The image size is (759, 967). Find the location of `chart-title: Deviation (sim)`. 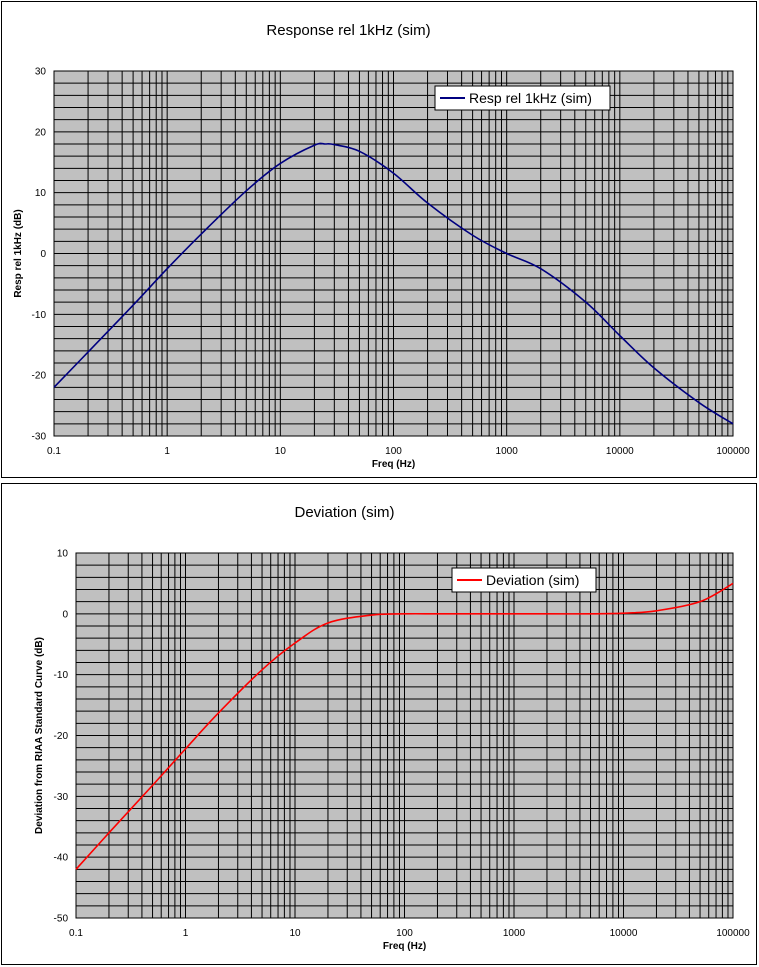

chart-title: Deviation (sim) is located at coordinates (344, 512).